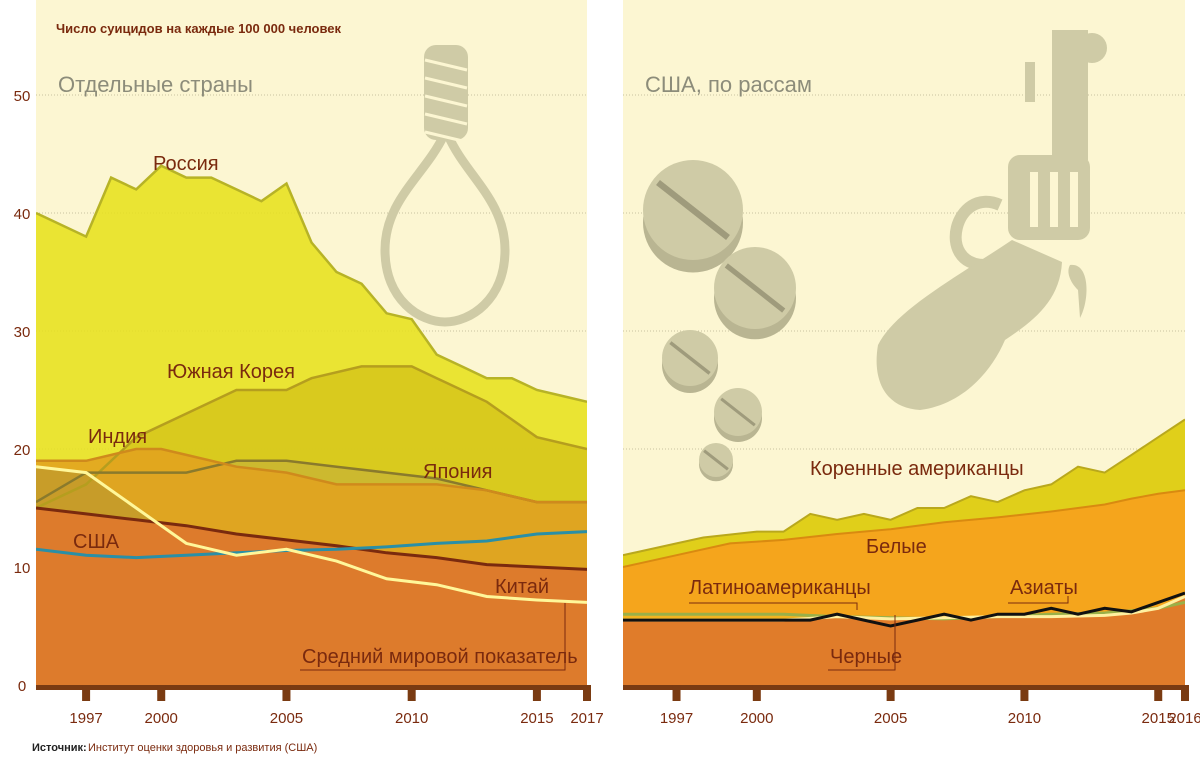 The width and height of the screenshot is (1200, 772). Describe the element at coordinates (457, 472) in the screenshot. I see `label-japan: Япония` at that location.